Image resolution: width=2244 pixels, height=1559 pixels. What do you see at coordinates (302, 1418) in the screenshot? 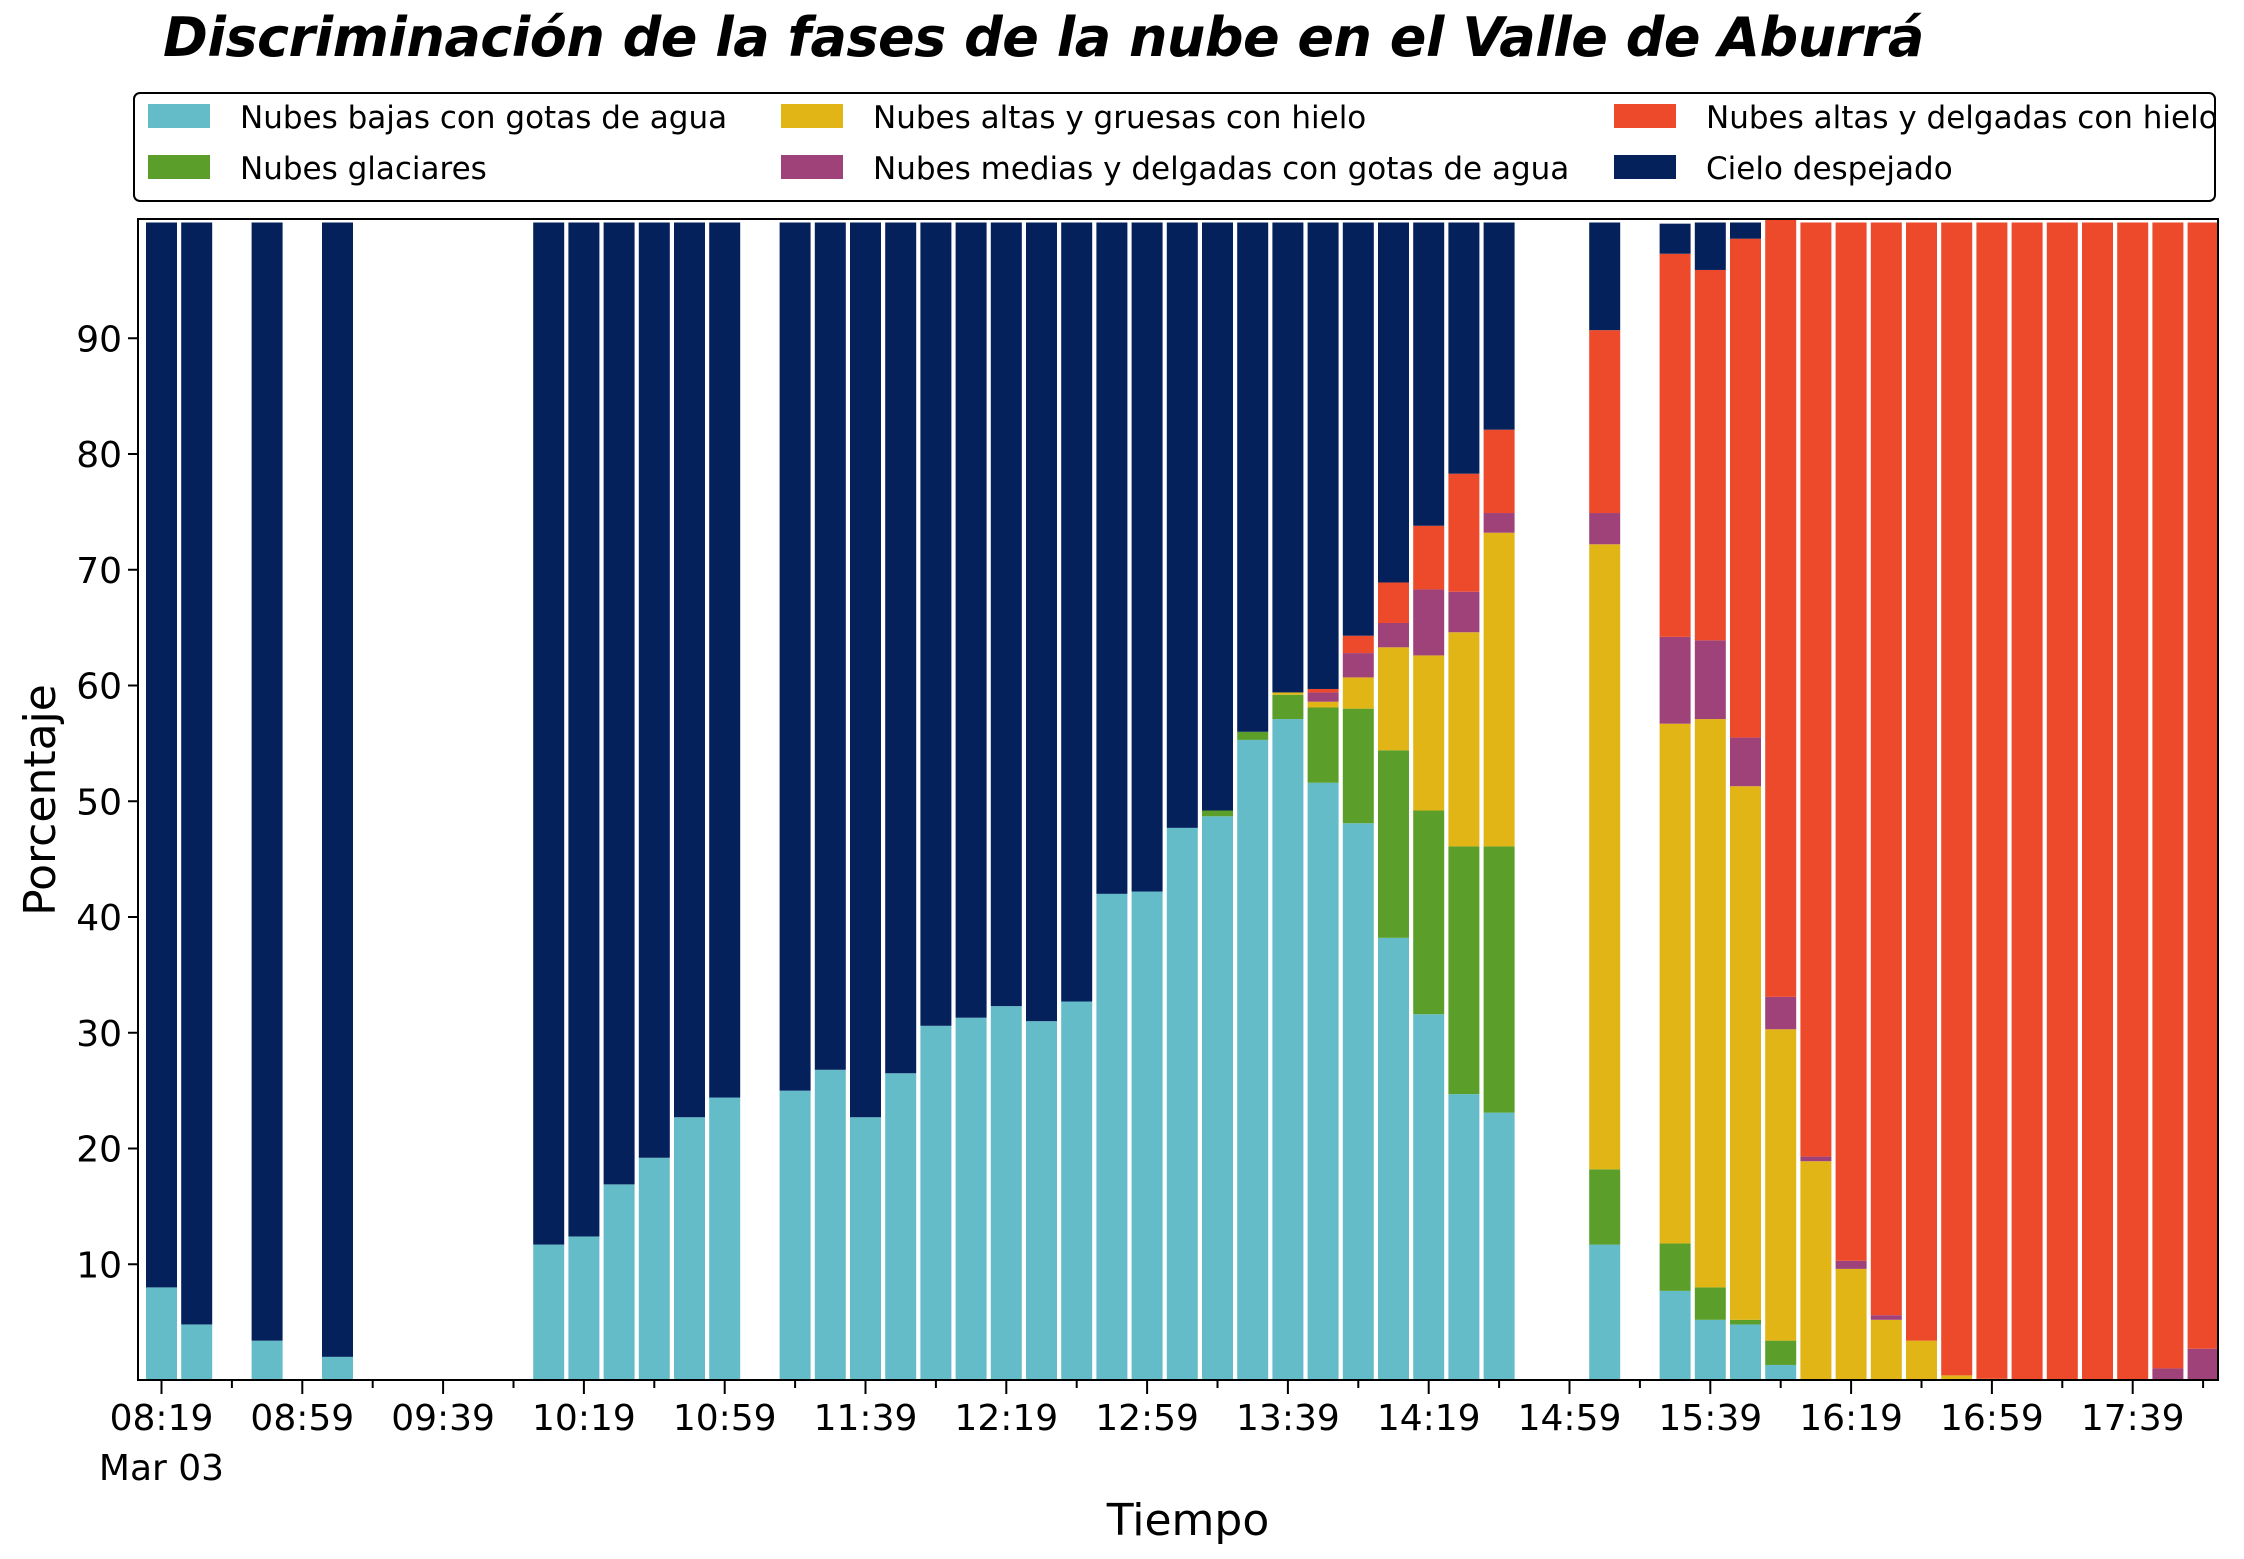
I see `x-tick-label-1: 08:59` at bounding box center [302, 1418].